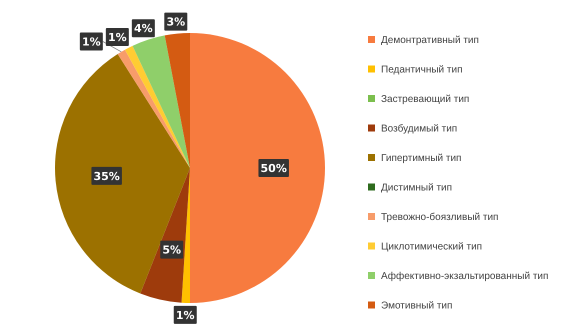 The height and width of the screenshot is (336, 576). I want to click on data-label: 50%, so click(273, 168).